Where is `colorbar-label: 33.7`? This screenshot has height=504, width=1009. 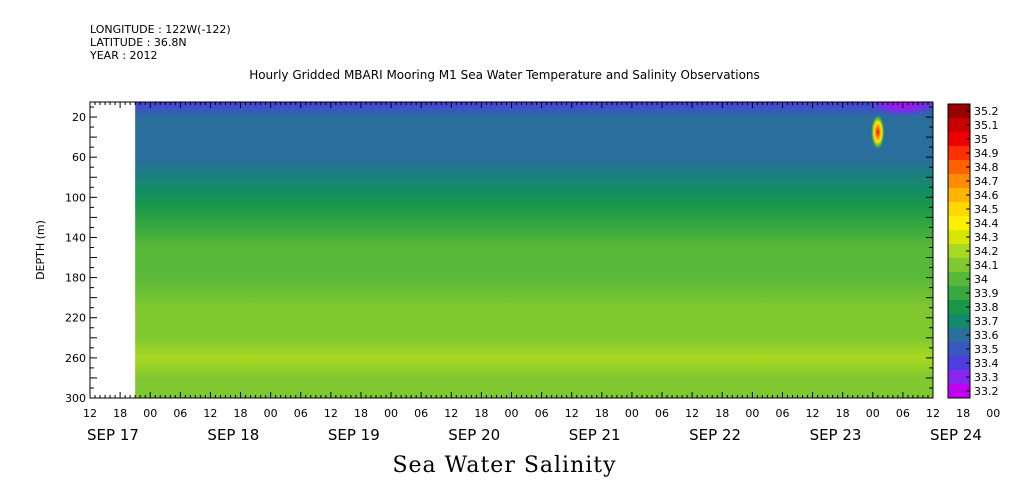
colorbar-label: 33.7 is located at coordinates (986, 321).